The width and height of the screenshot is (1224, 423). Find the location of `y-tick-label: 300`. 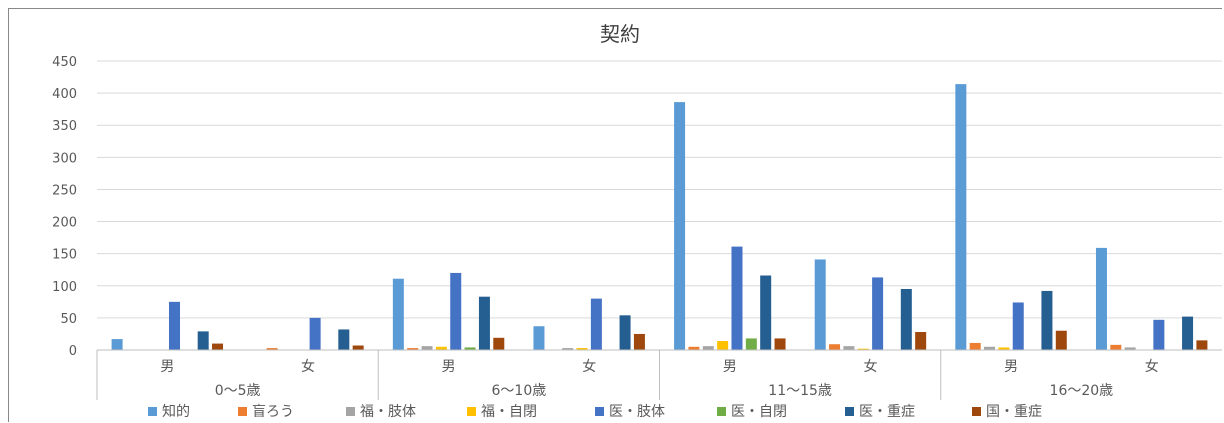

y-tick-label: 300 is located at coordinates (64, 158).